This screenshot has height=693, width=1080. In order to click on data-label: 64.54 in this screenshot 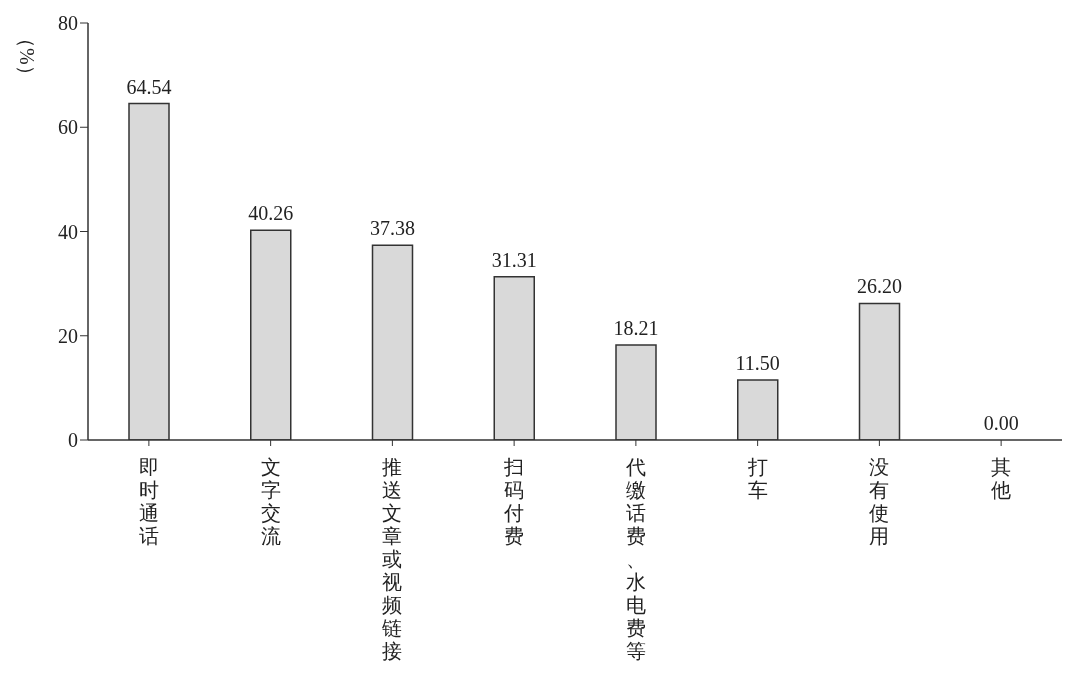, I will do `click(149, 86)`.